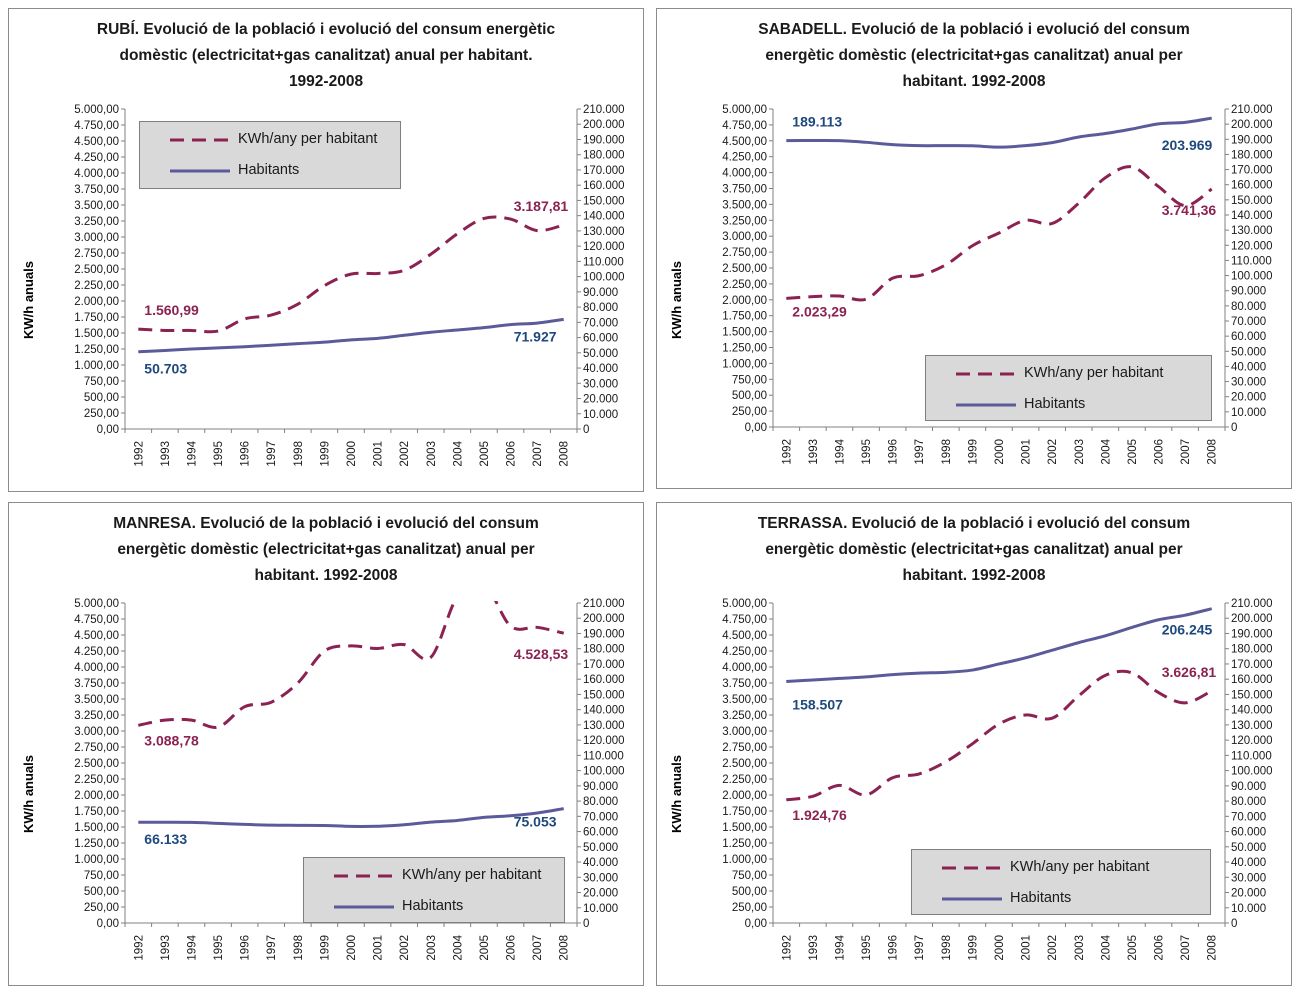 The image size is (1301, 992). What do you see at coordinates (535, 336) in the screenshot?
I see `data-label: 71.927` at bounding box center [535, 336].